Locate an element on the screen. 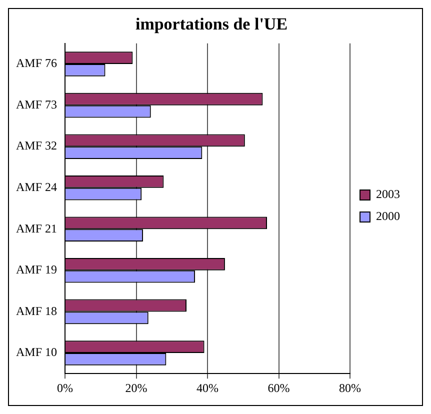  x-tick-label: 0% is located at coordinates (65, 387).